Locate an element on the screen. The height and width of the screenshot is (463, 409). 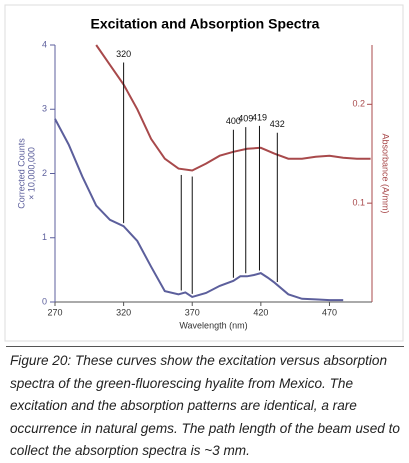
marker-label: 419 is located at coordinates (259, 117).